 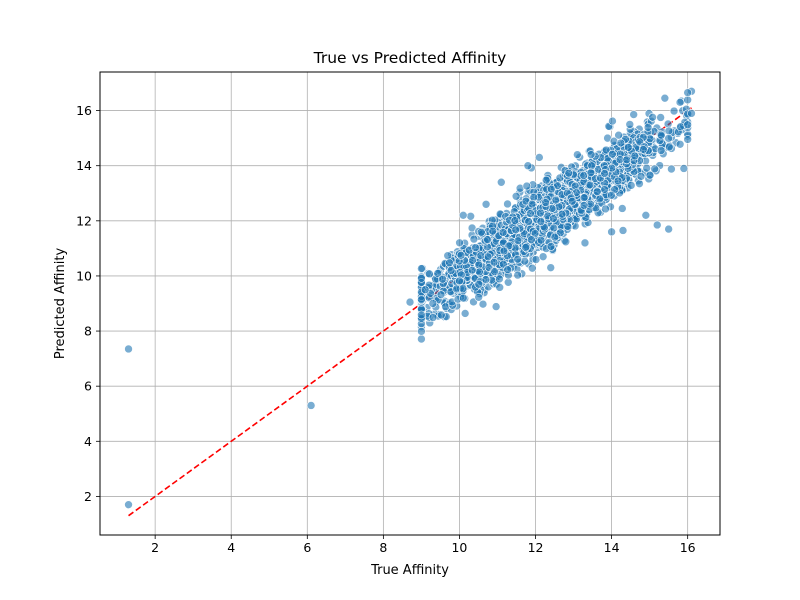 I want to click on y-axis-ticks: 2 4 6 8 10 12 14 16, so click(x=88, y=303).